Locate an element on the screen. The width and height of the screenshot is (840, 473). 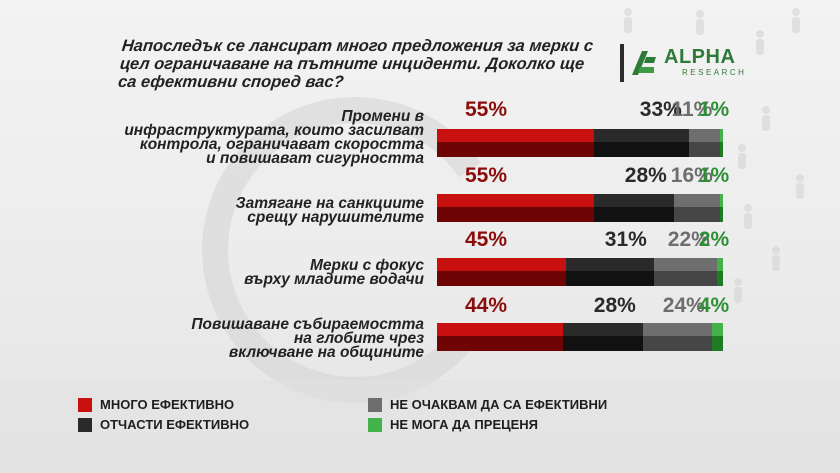
data-label-cant-judge: 4% is located at coordinates (714, 305).